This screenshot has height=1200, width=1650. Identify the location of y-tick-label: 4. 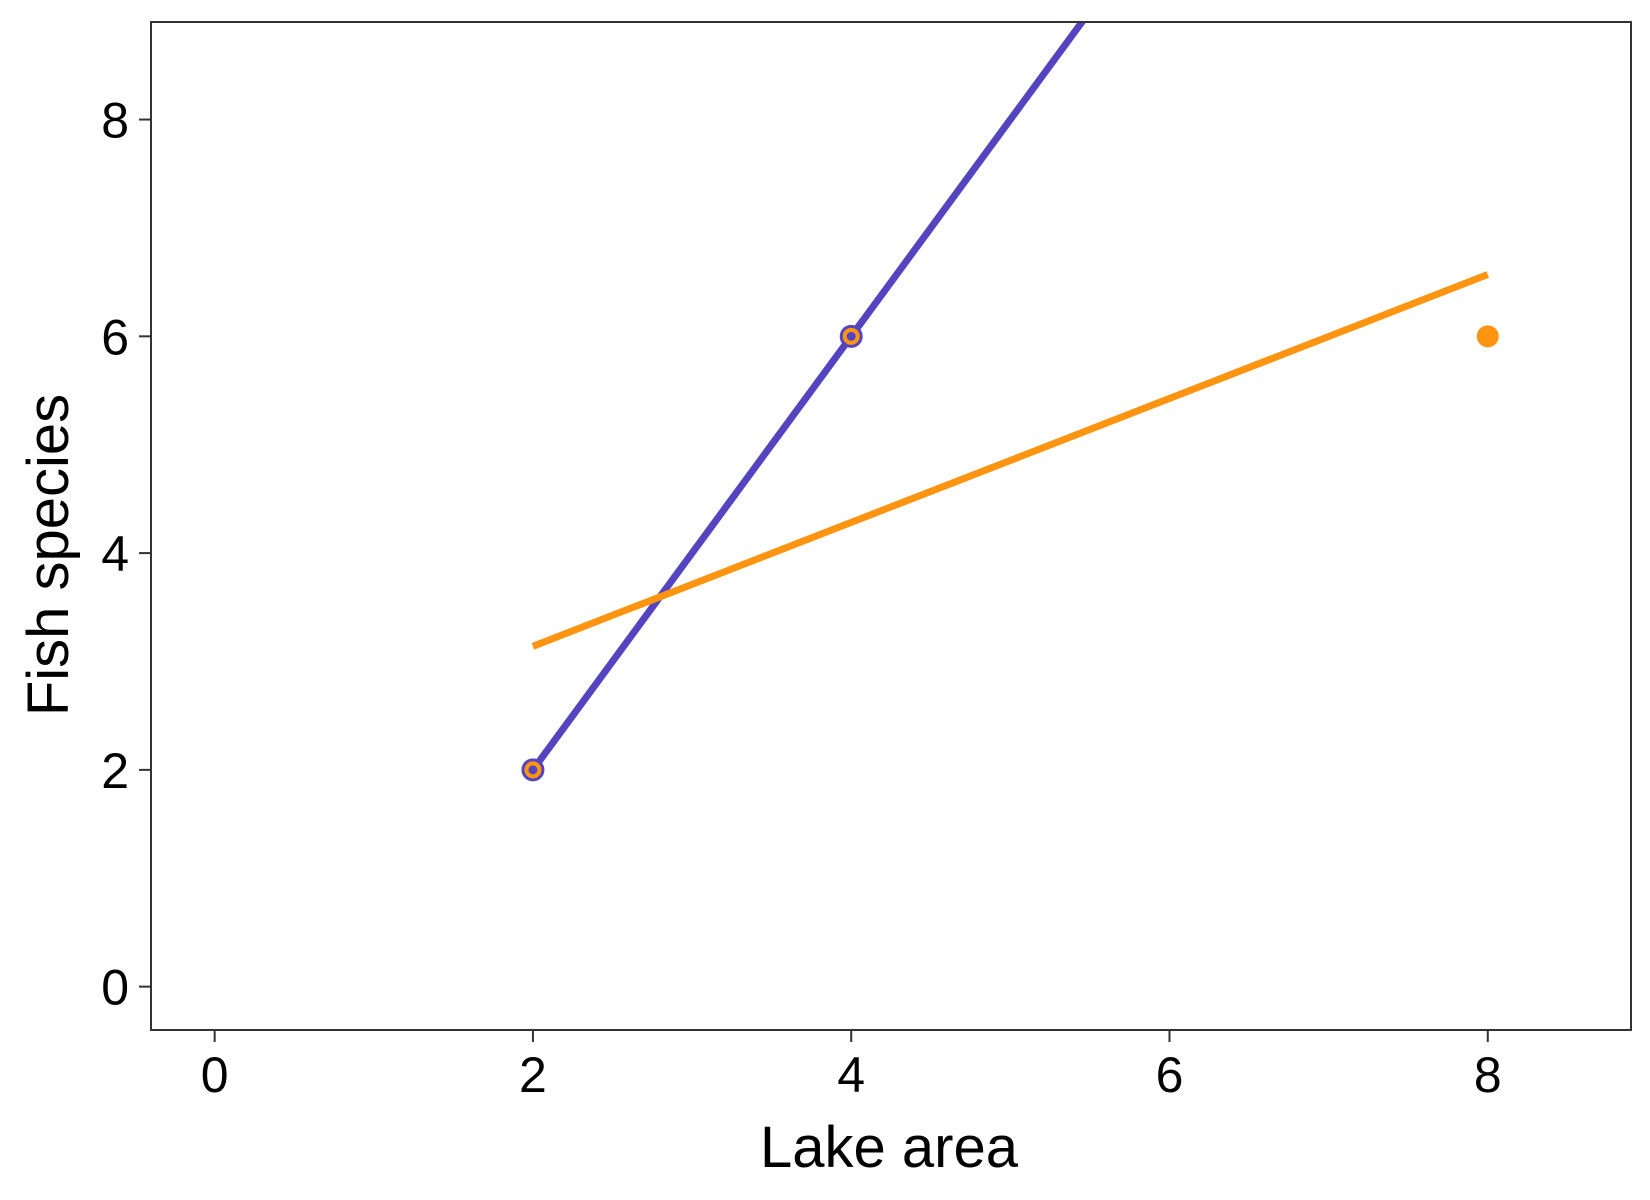
(115, 554).